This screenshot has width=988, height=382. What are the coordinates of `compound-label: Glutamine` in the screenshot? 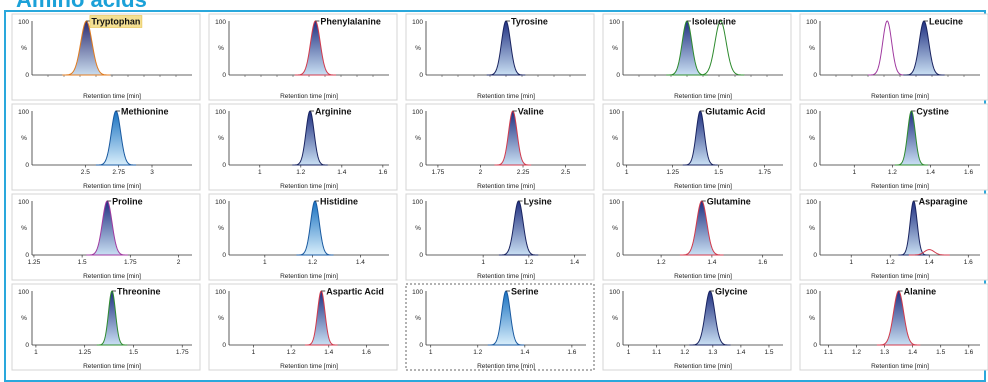 It's located at (729, 202).